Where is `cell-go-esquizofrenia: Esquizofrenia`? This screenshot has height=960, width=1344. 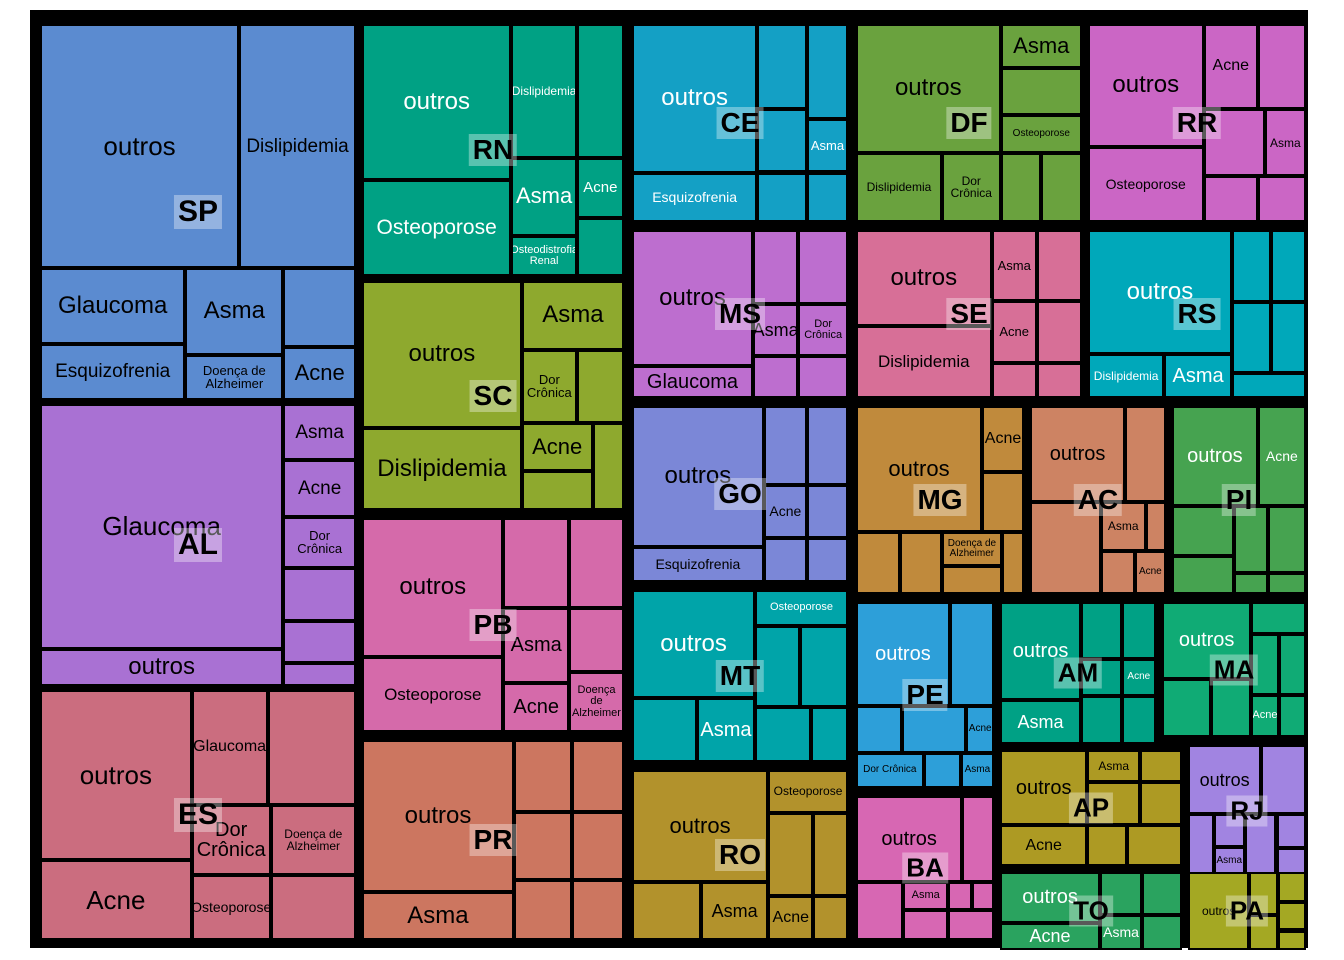 cell-go-esquizofrenia: Esquizofrenia is located at coordinates (698, 564).